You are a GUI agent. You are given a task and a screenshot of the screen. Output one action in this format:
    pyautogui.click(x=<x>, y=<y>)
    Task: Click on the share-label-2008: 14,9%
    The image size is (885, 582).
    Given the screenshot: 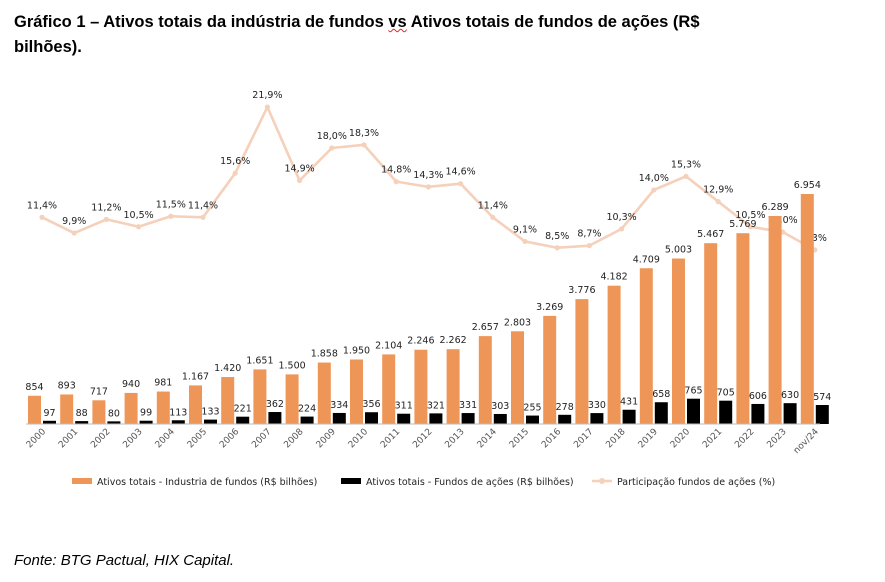 What is the action you would take?
    pyautogui.click(x=300, y=169)
    